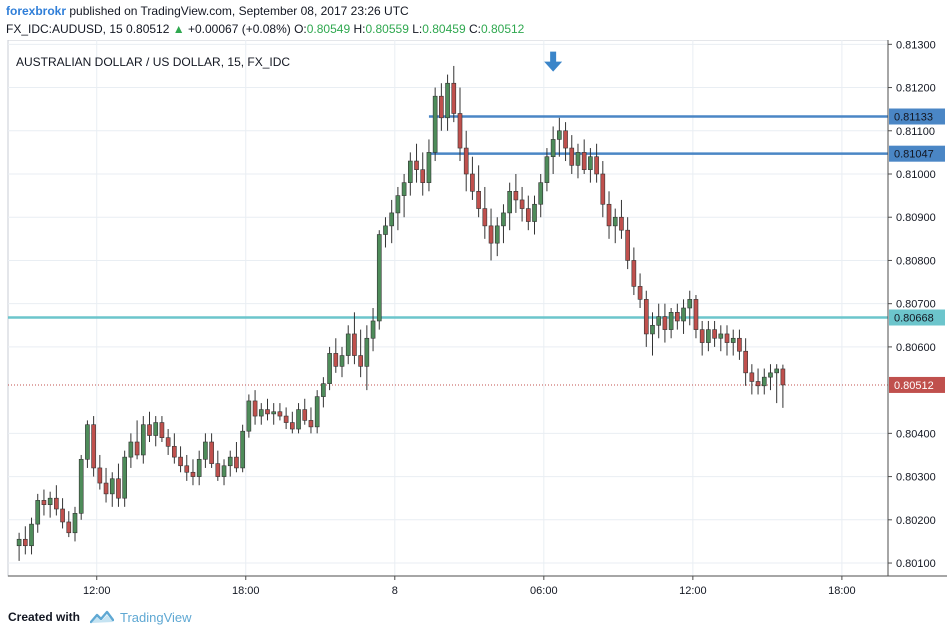  Describe the element at coordinates (300, 29) in the screenshot. I see `o-label: O:` at that location.